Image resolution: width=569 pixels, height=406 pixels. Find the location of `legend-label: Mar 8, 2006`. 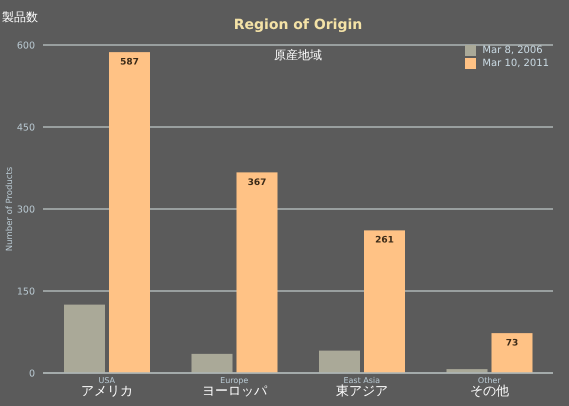

legend-label: Mar 8, 2006 is located at coordinates (512, 50).